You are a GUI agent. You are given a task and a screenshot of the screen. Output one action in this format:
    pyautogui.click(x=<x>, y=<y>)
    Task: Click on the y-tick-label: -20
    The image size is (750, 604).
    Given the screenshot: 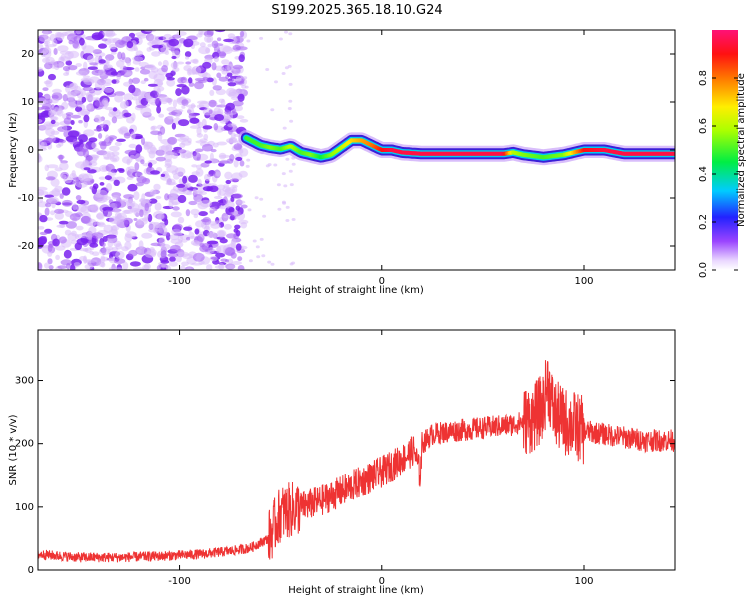 What is the action you would take?
    pyautogui.click(x=26, y=246)
    